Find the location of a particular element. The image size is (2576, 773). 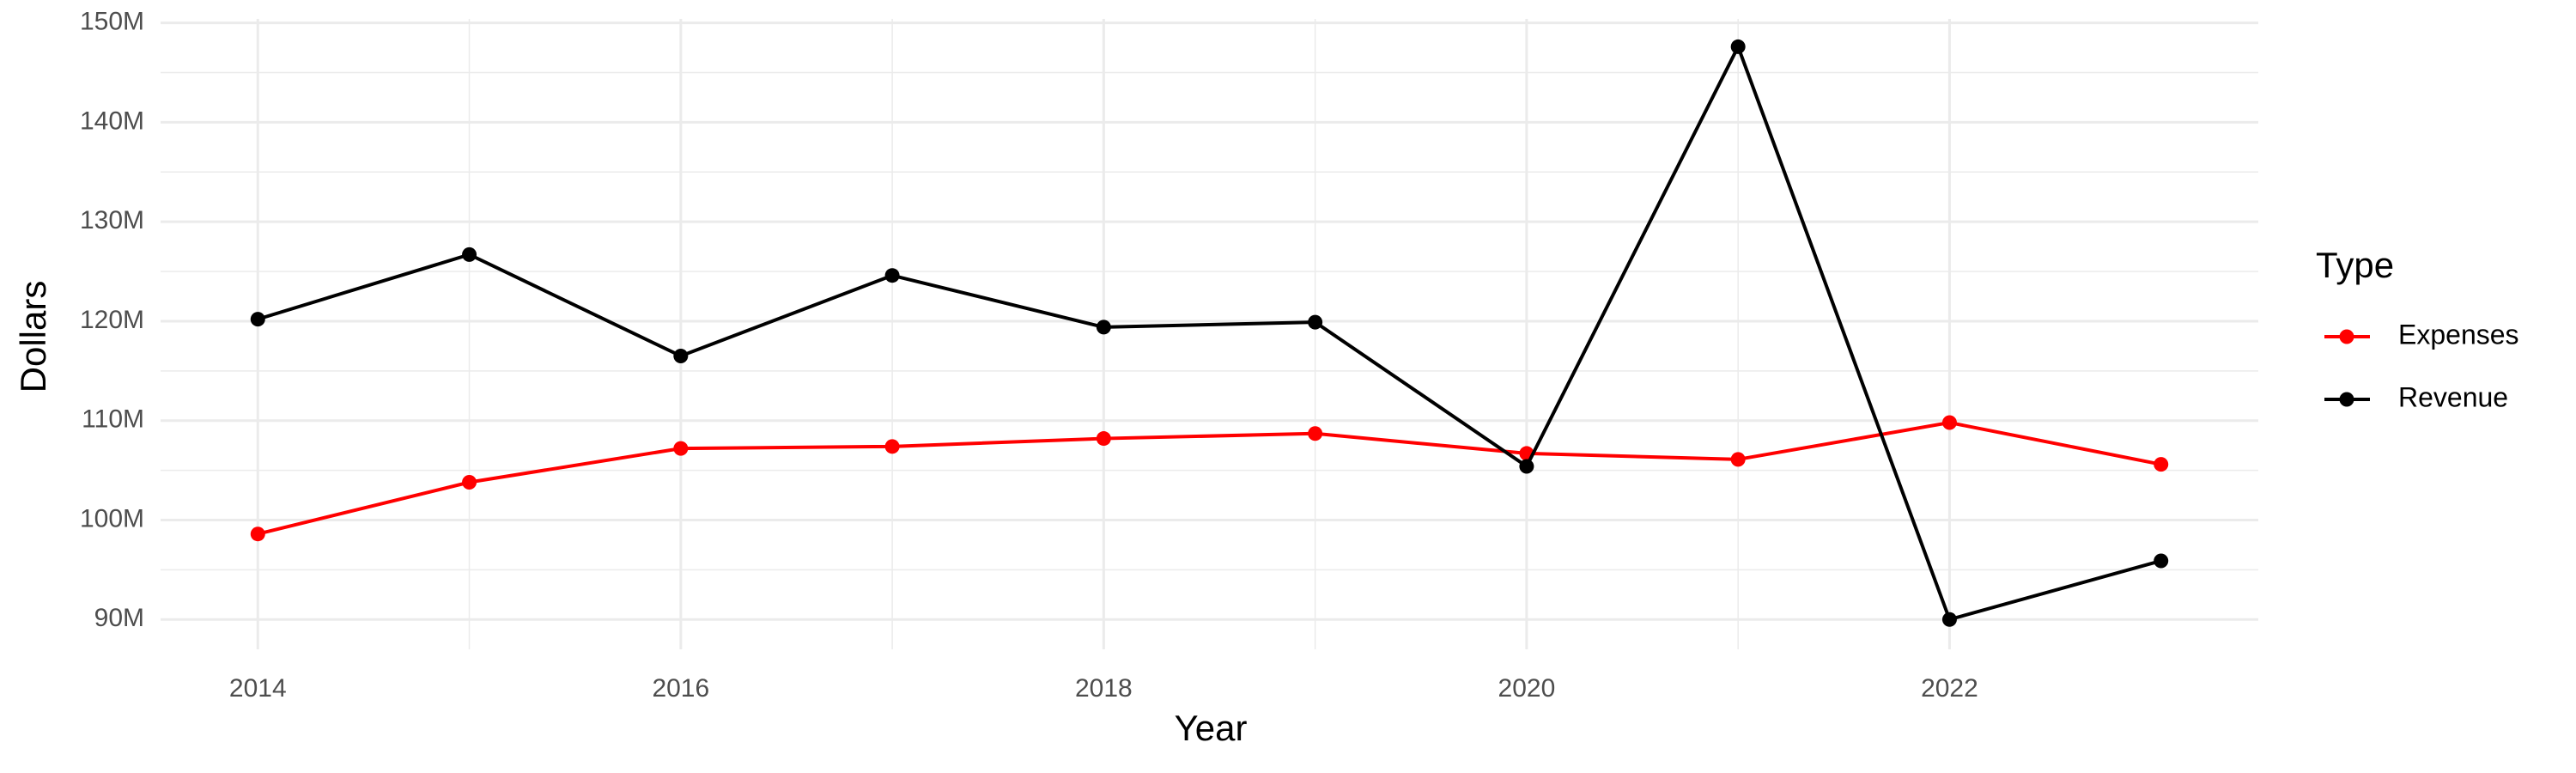

y-axis-title: Dollars is located at coordinates (33, 337).